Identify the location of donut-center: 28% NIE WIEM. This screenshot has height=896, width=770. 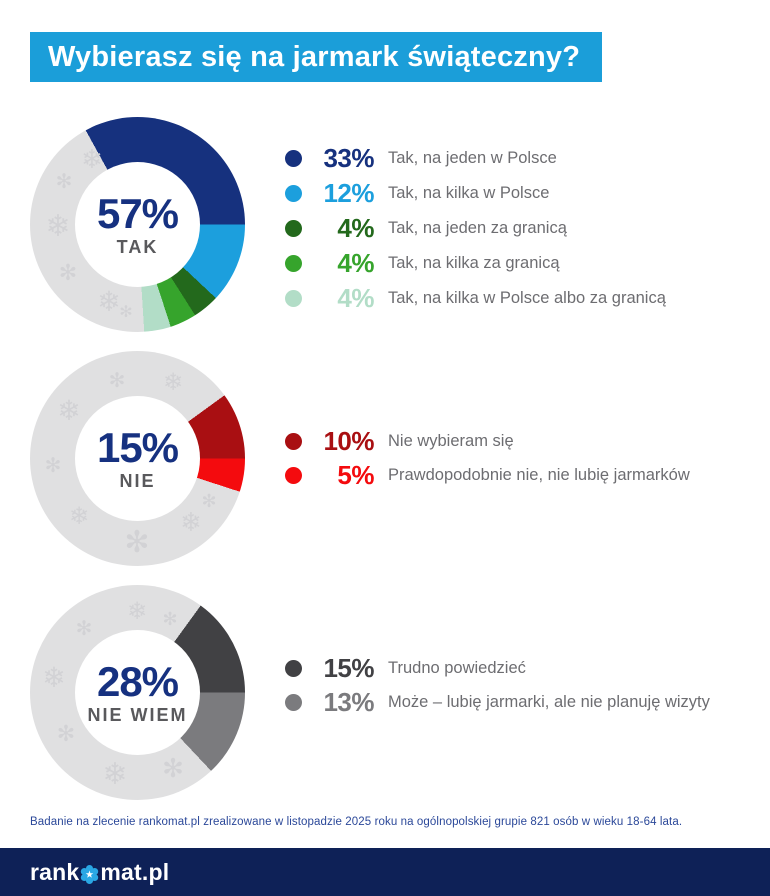
(137, 692).